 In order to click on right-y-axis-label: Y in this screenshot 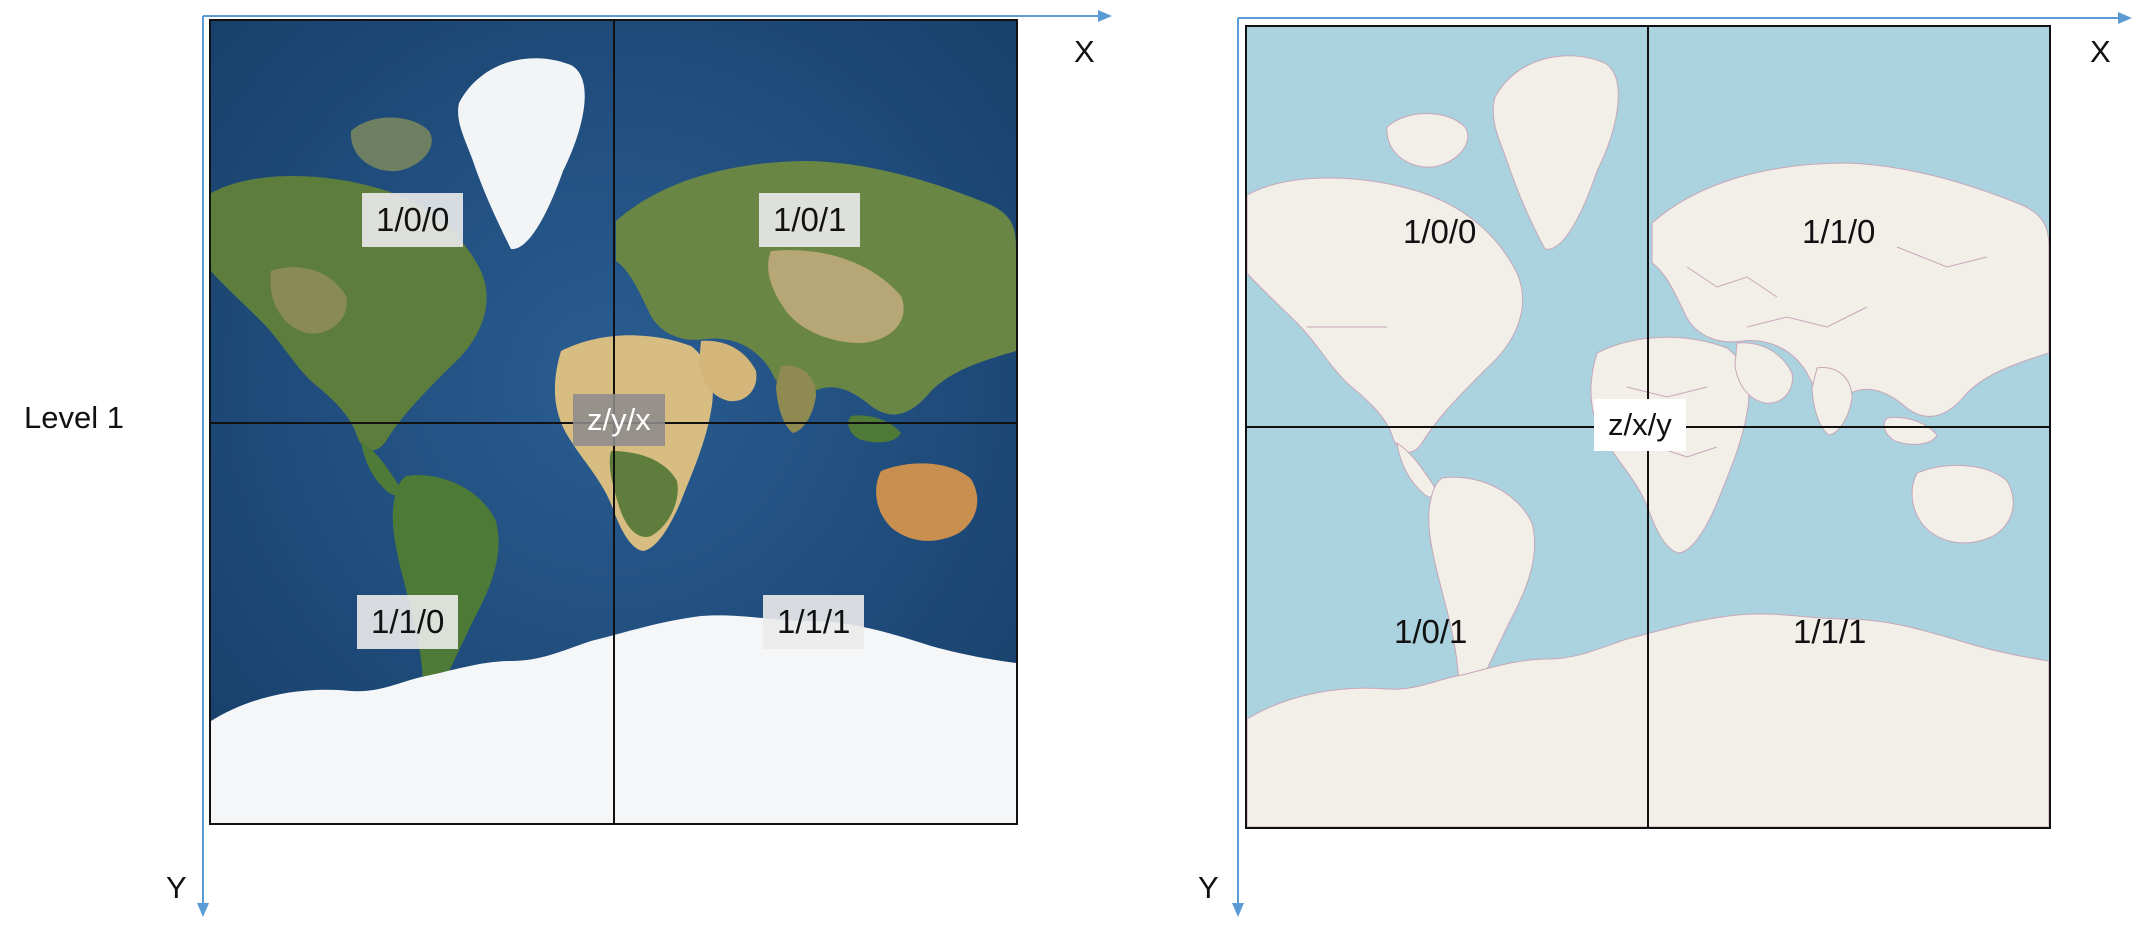, I will do `click(1208, 887)`.